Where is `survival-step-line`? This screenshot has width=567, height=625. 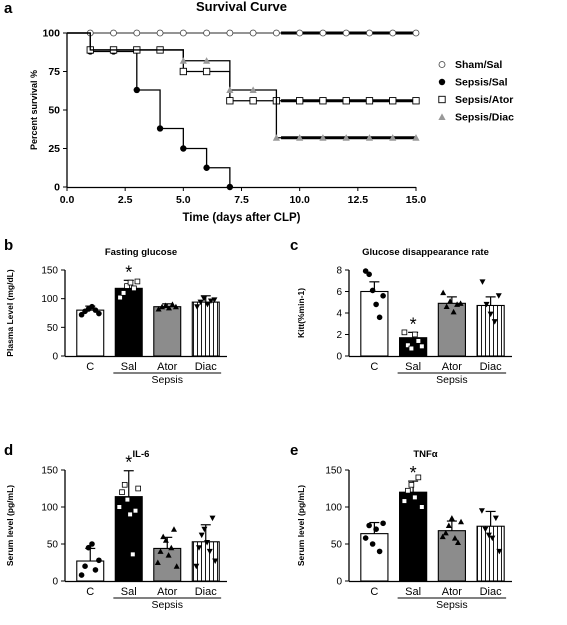 survival-step-line is located at coordinates (149, 109).